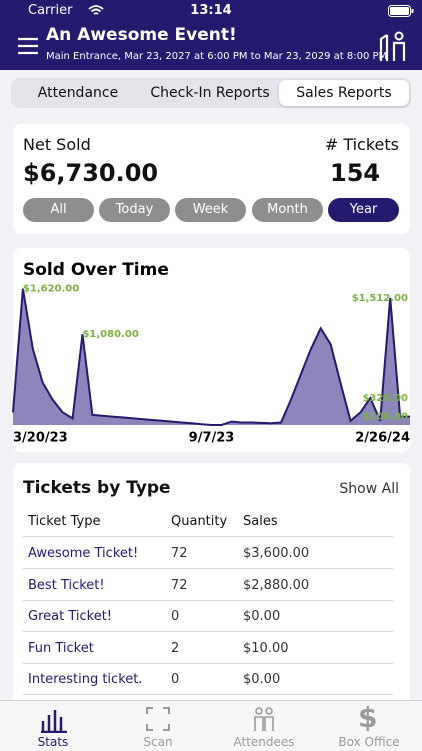  I want to click on table-cell: $10.00, so click(266, 648).